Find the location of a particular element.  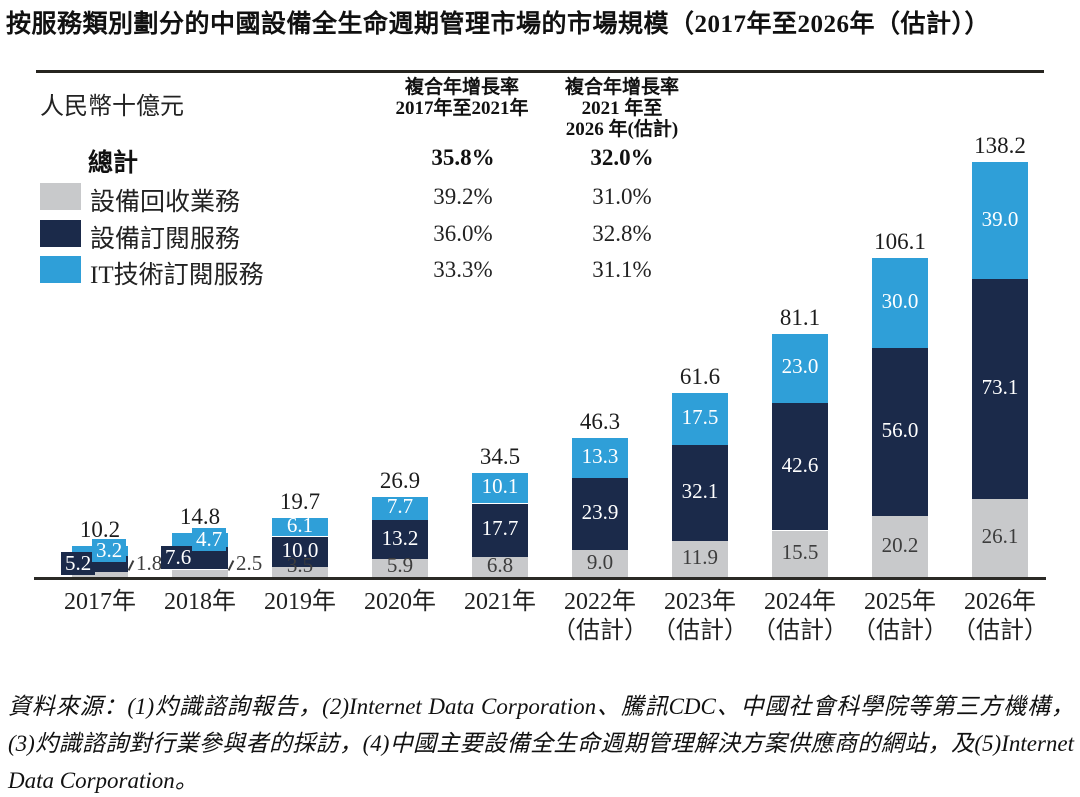

bar-segment-value: 26.1 is located at coordinates (1000, 535).